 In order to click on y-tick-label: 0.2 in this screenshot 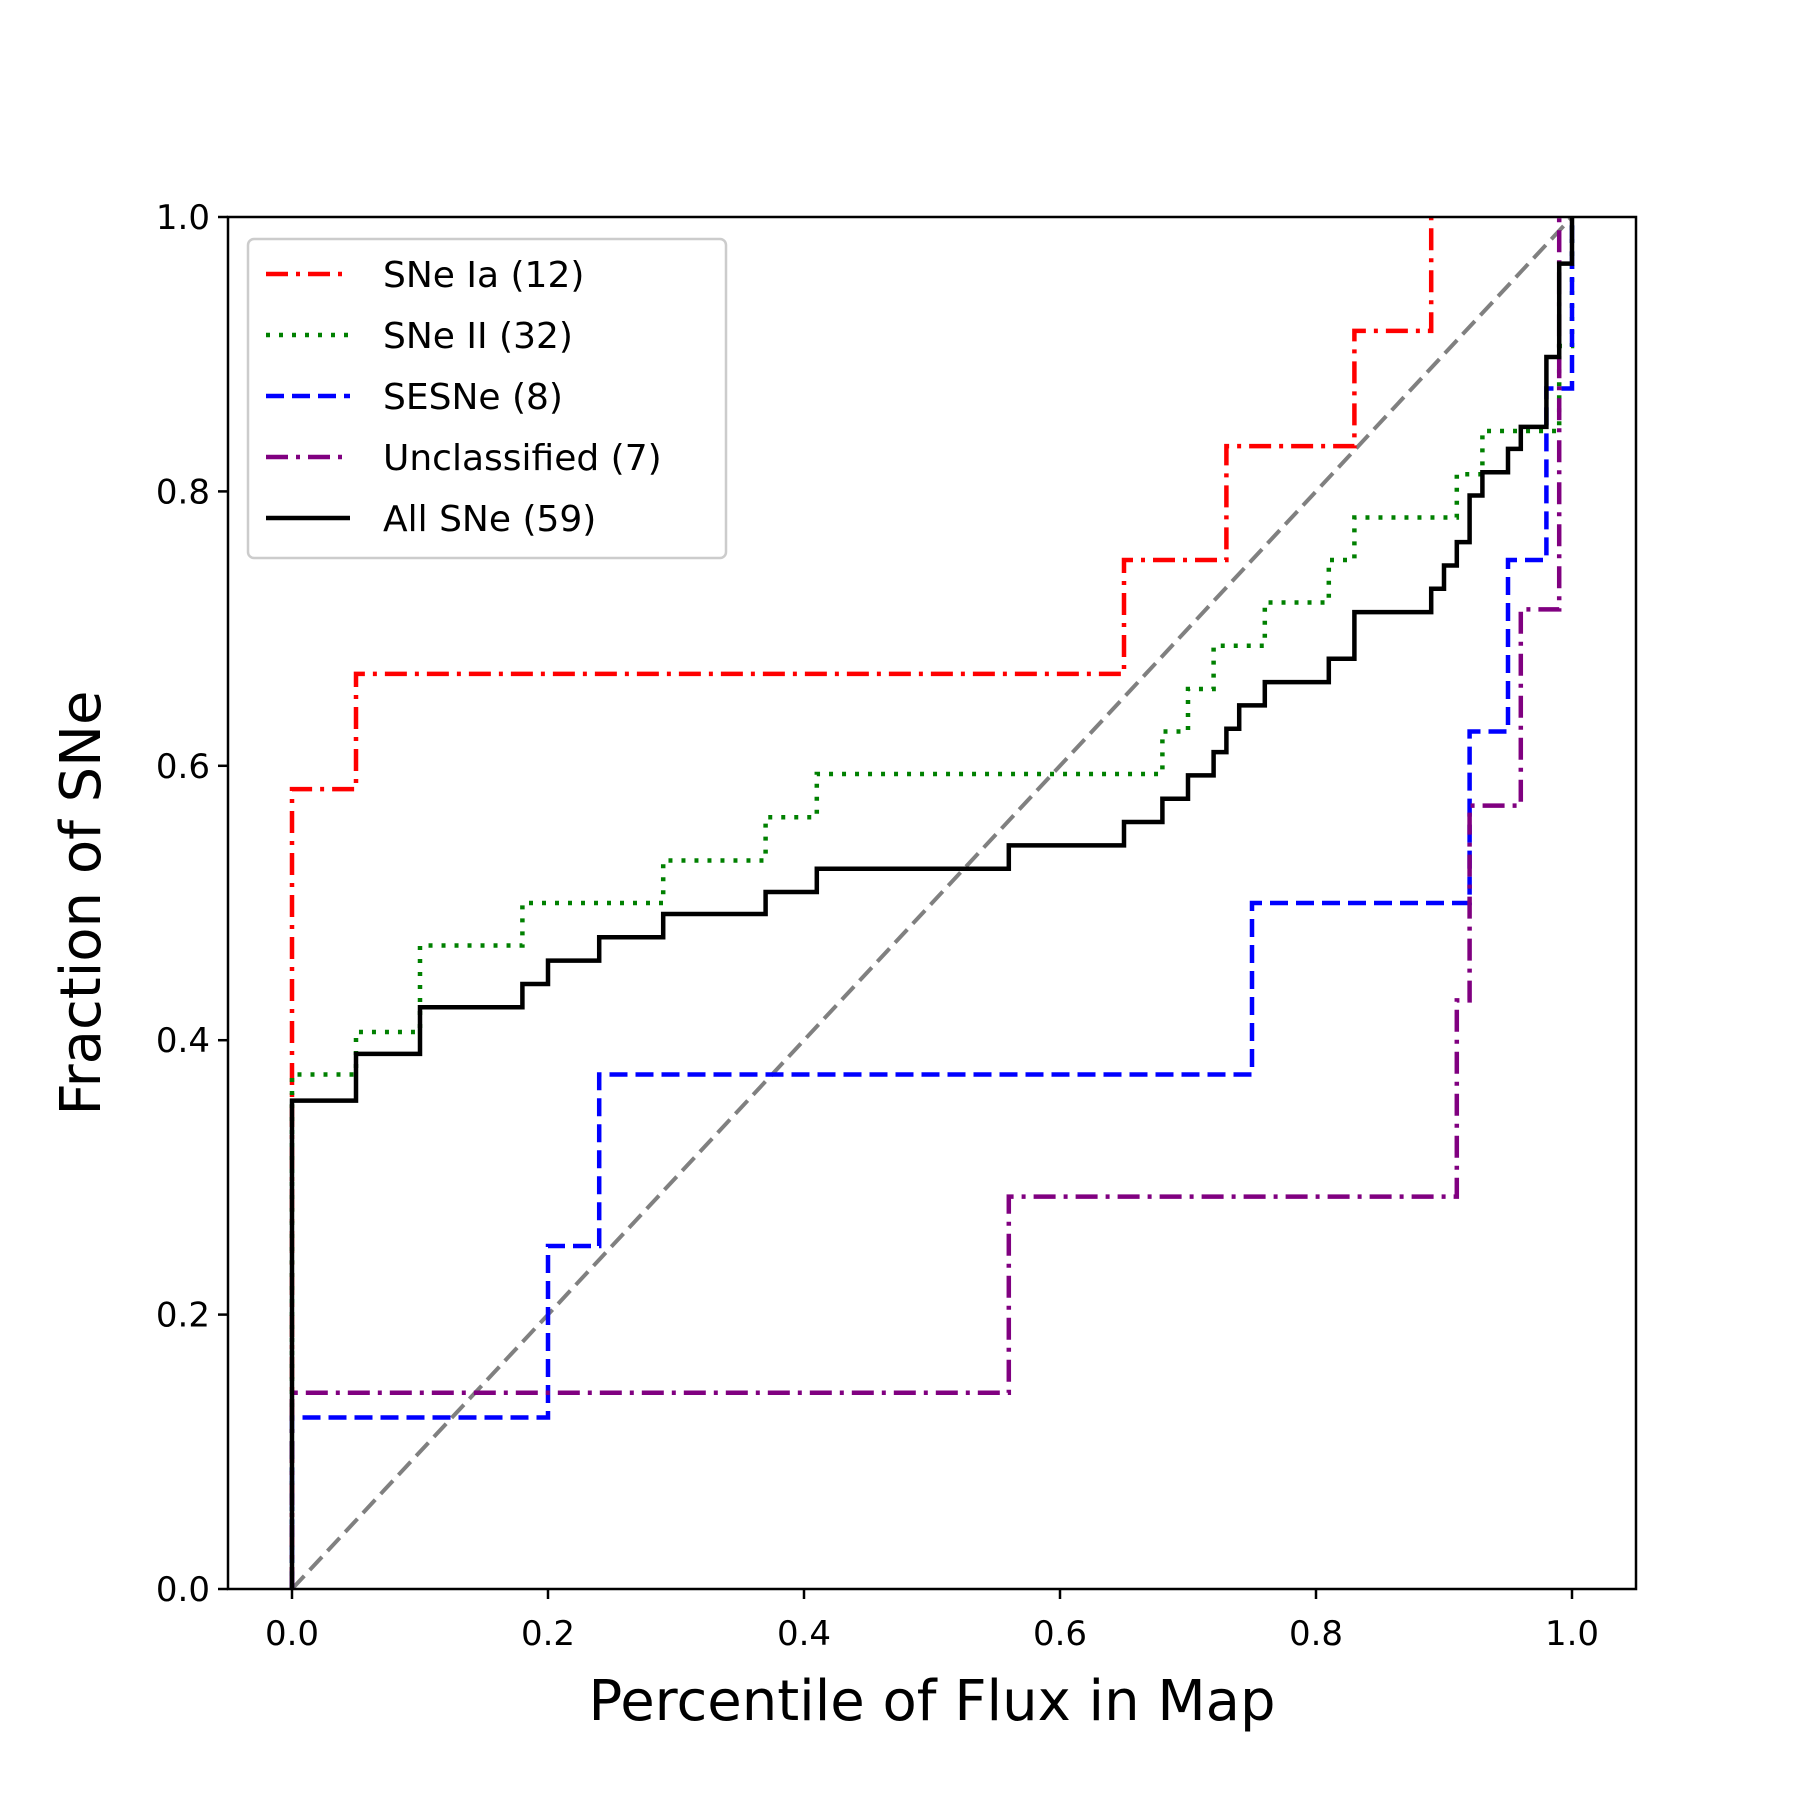, I will do `click(183, 1316)`.